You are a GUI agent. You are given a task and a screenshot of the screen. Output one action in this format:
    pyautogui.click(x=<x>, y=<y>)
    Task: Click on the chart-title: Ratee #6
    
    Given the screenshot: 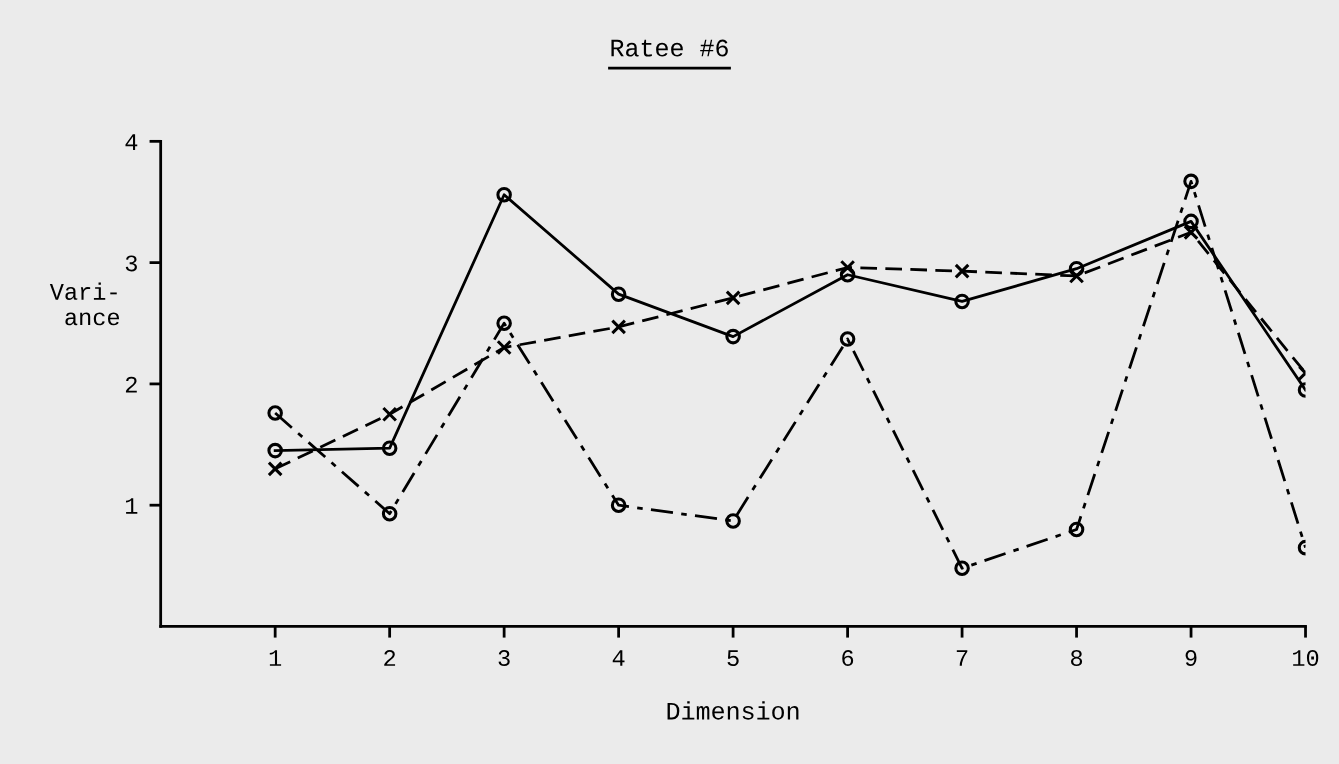 What is the action you would take?
    pyautogui.click(x=669, y=48)
    